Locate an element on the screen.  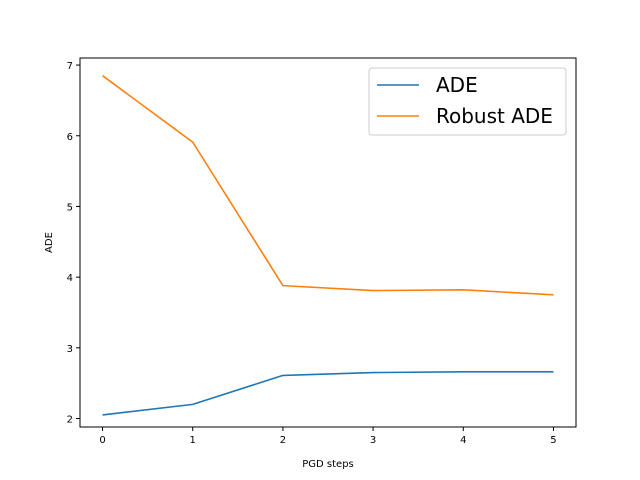
y-tick-label: 6 is located at coordinates (70, 137).